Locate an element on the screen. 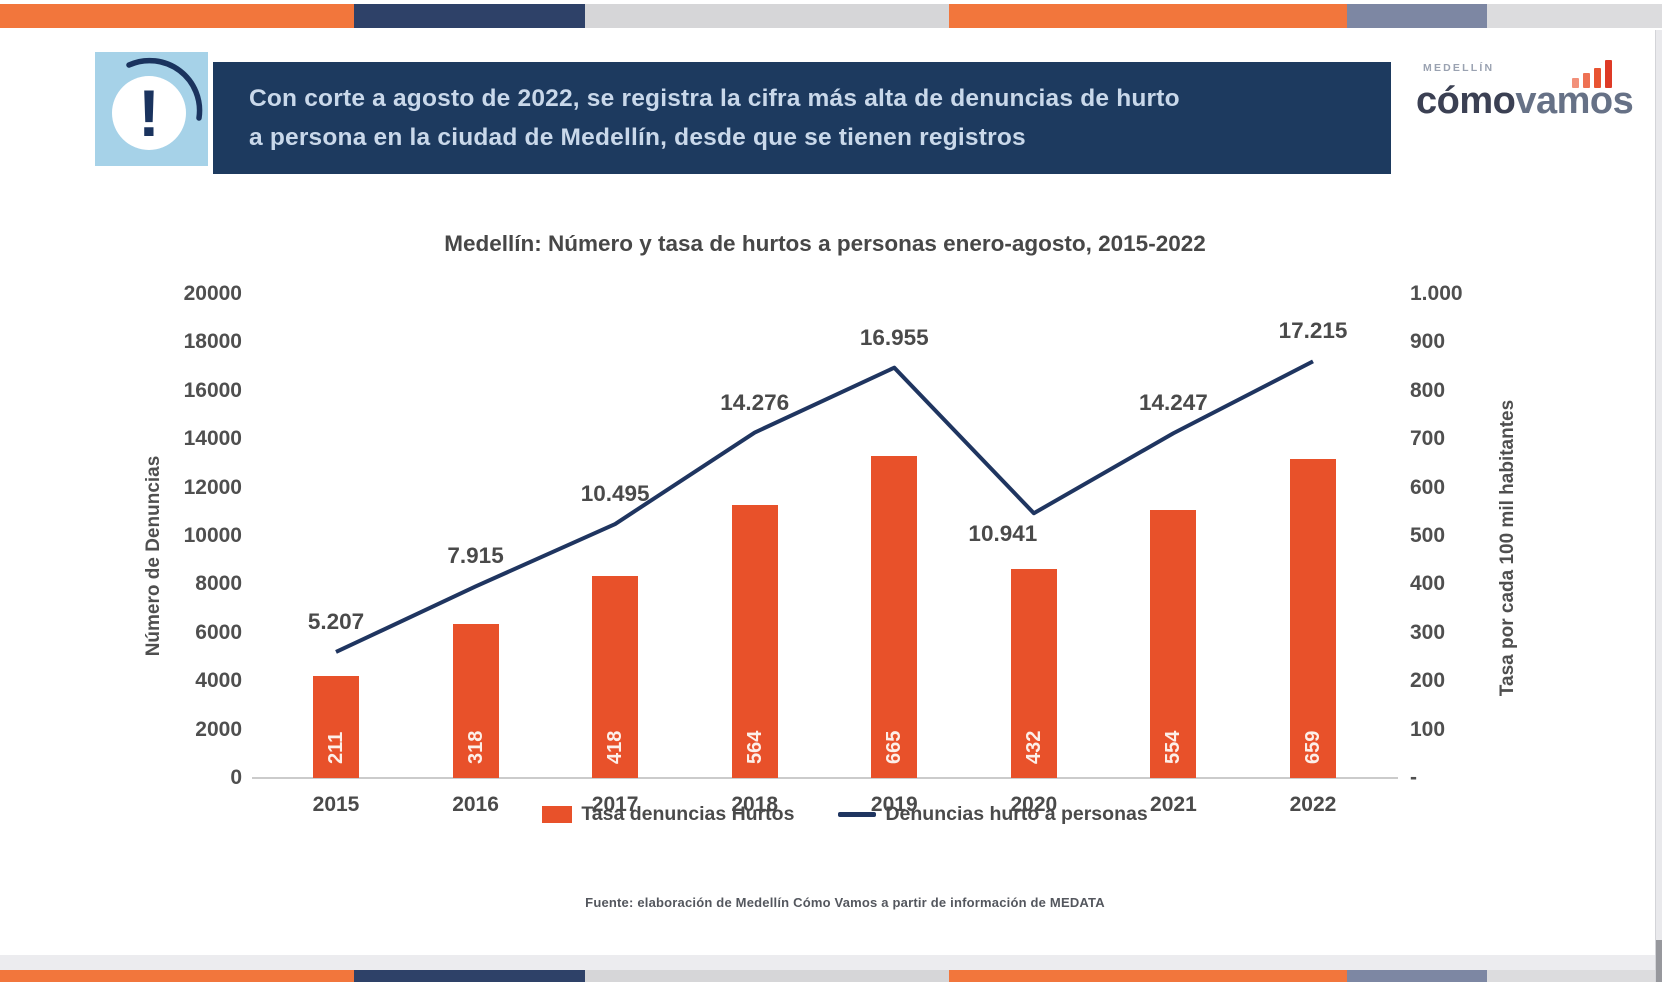 The width and height of the screenshot is (1662, 982). bar-value-2022: 659 is located at coordinates (1312, 747).